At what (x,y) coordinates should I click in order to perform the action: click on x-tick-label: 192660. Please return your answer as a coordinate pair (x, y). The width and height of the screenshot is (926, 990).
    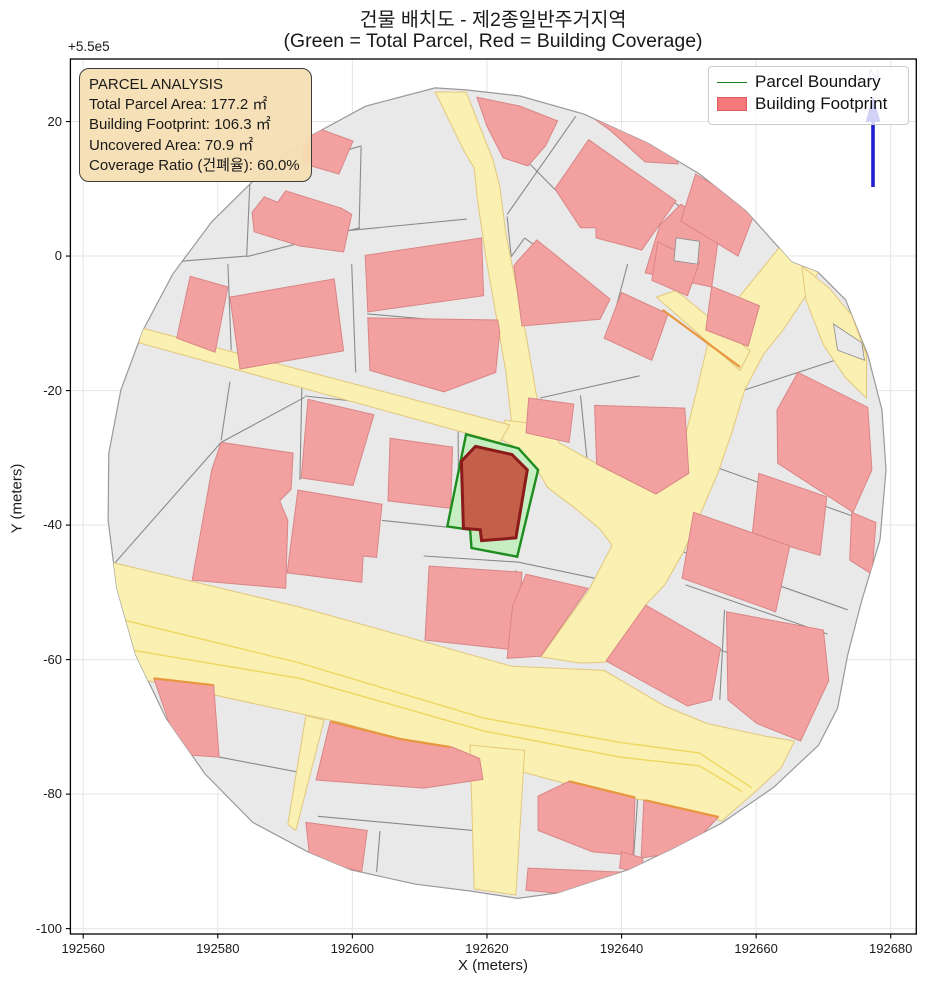
    Looking at the image, I should click on (756, 948).